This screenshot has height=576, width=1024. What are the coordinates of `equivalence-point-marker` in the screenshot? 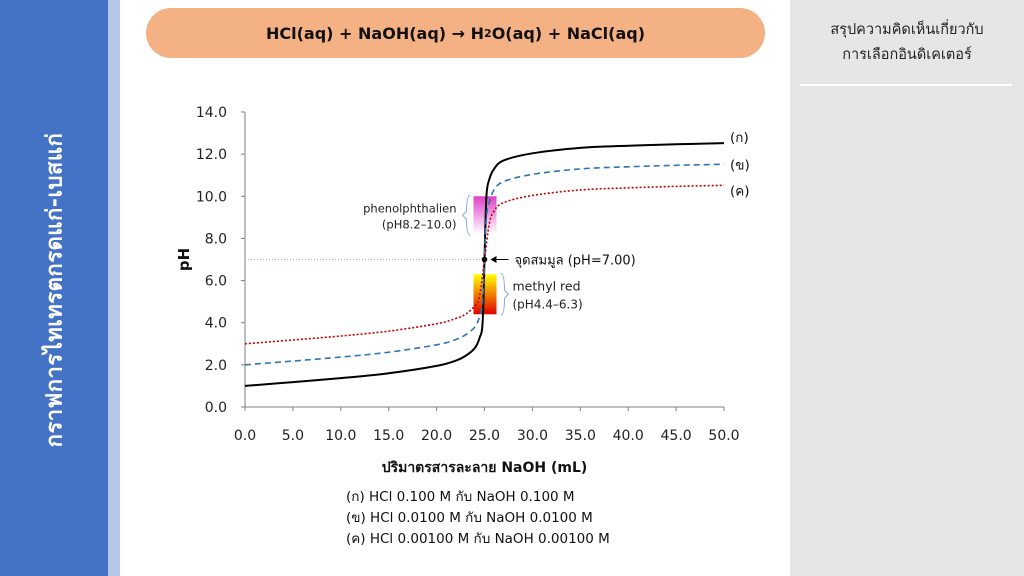 It's located at (484, 259).